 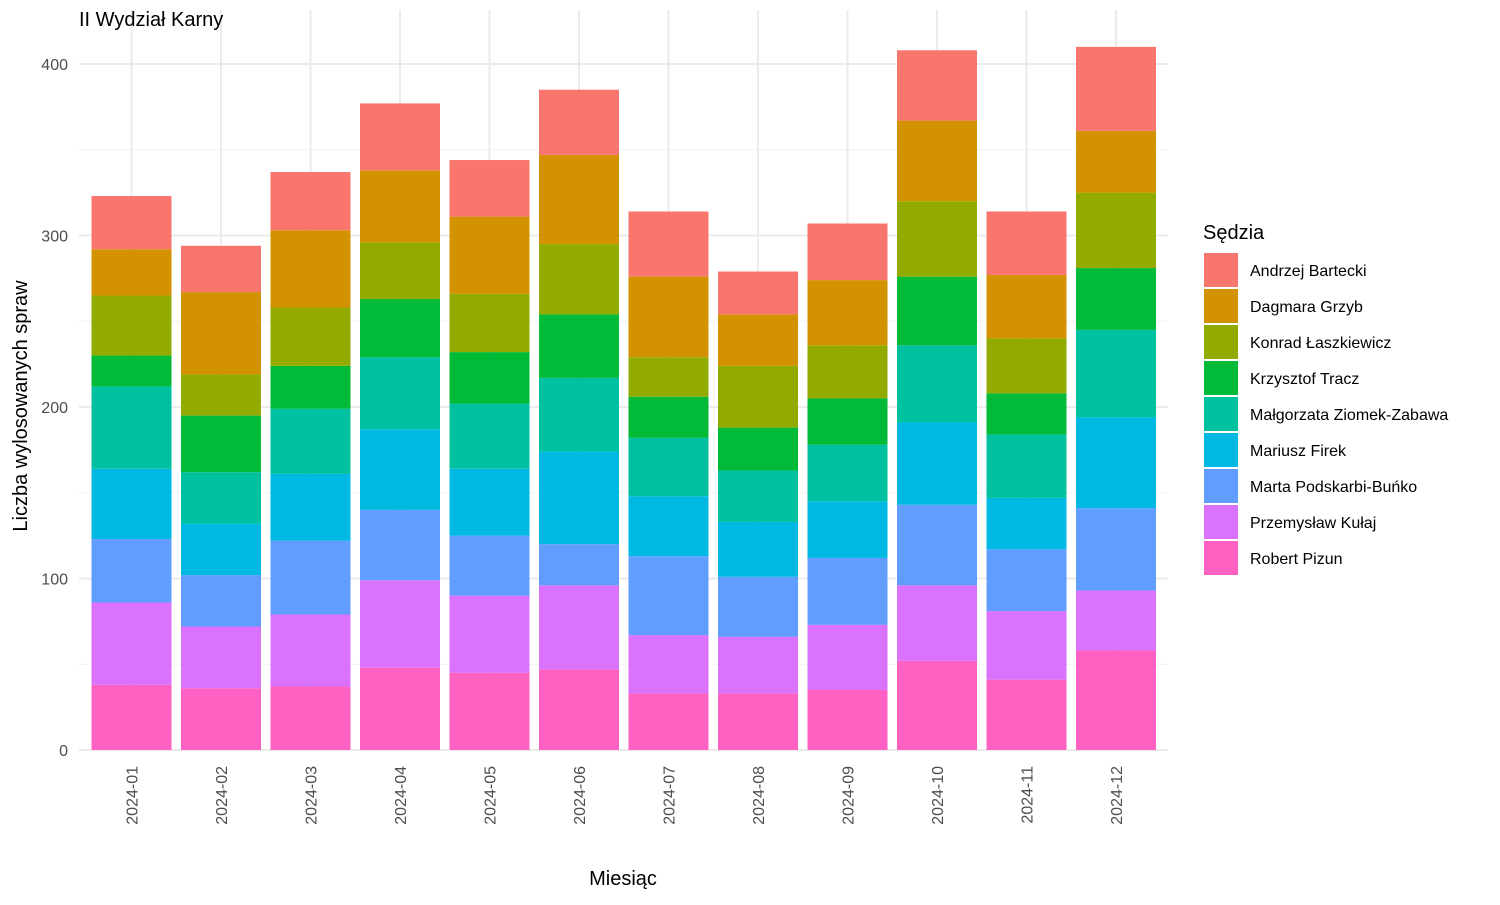 What do you see at coordinates (1349, 415) in the screenshot?
I see `legend-label: Małgorzata Ziomek-Zabawa` at bounding box center [1349, 415].